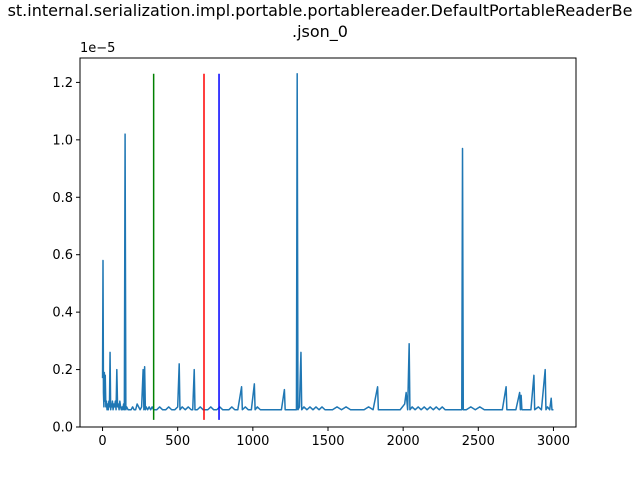 This screenshot has width=640, height=480. What do you see at coordinates (62, 428) in the screenshot?
I see `y-tick-label: 0.0` at bounding box center [62, 428].